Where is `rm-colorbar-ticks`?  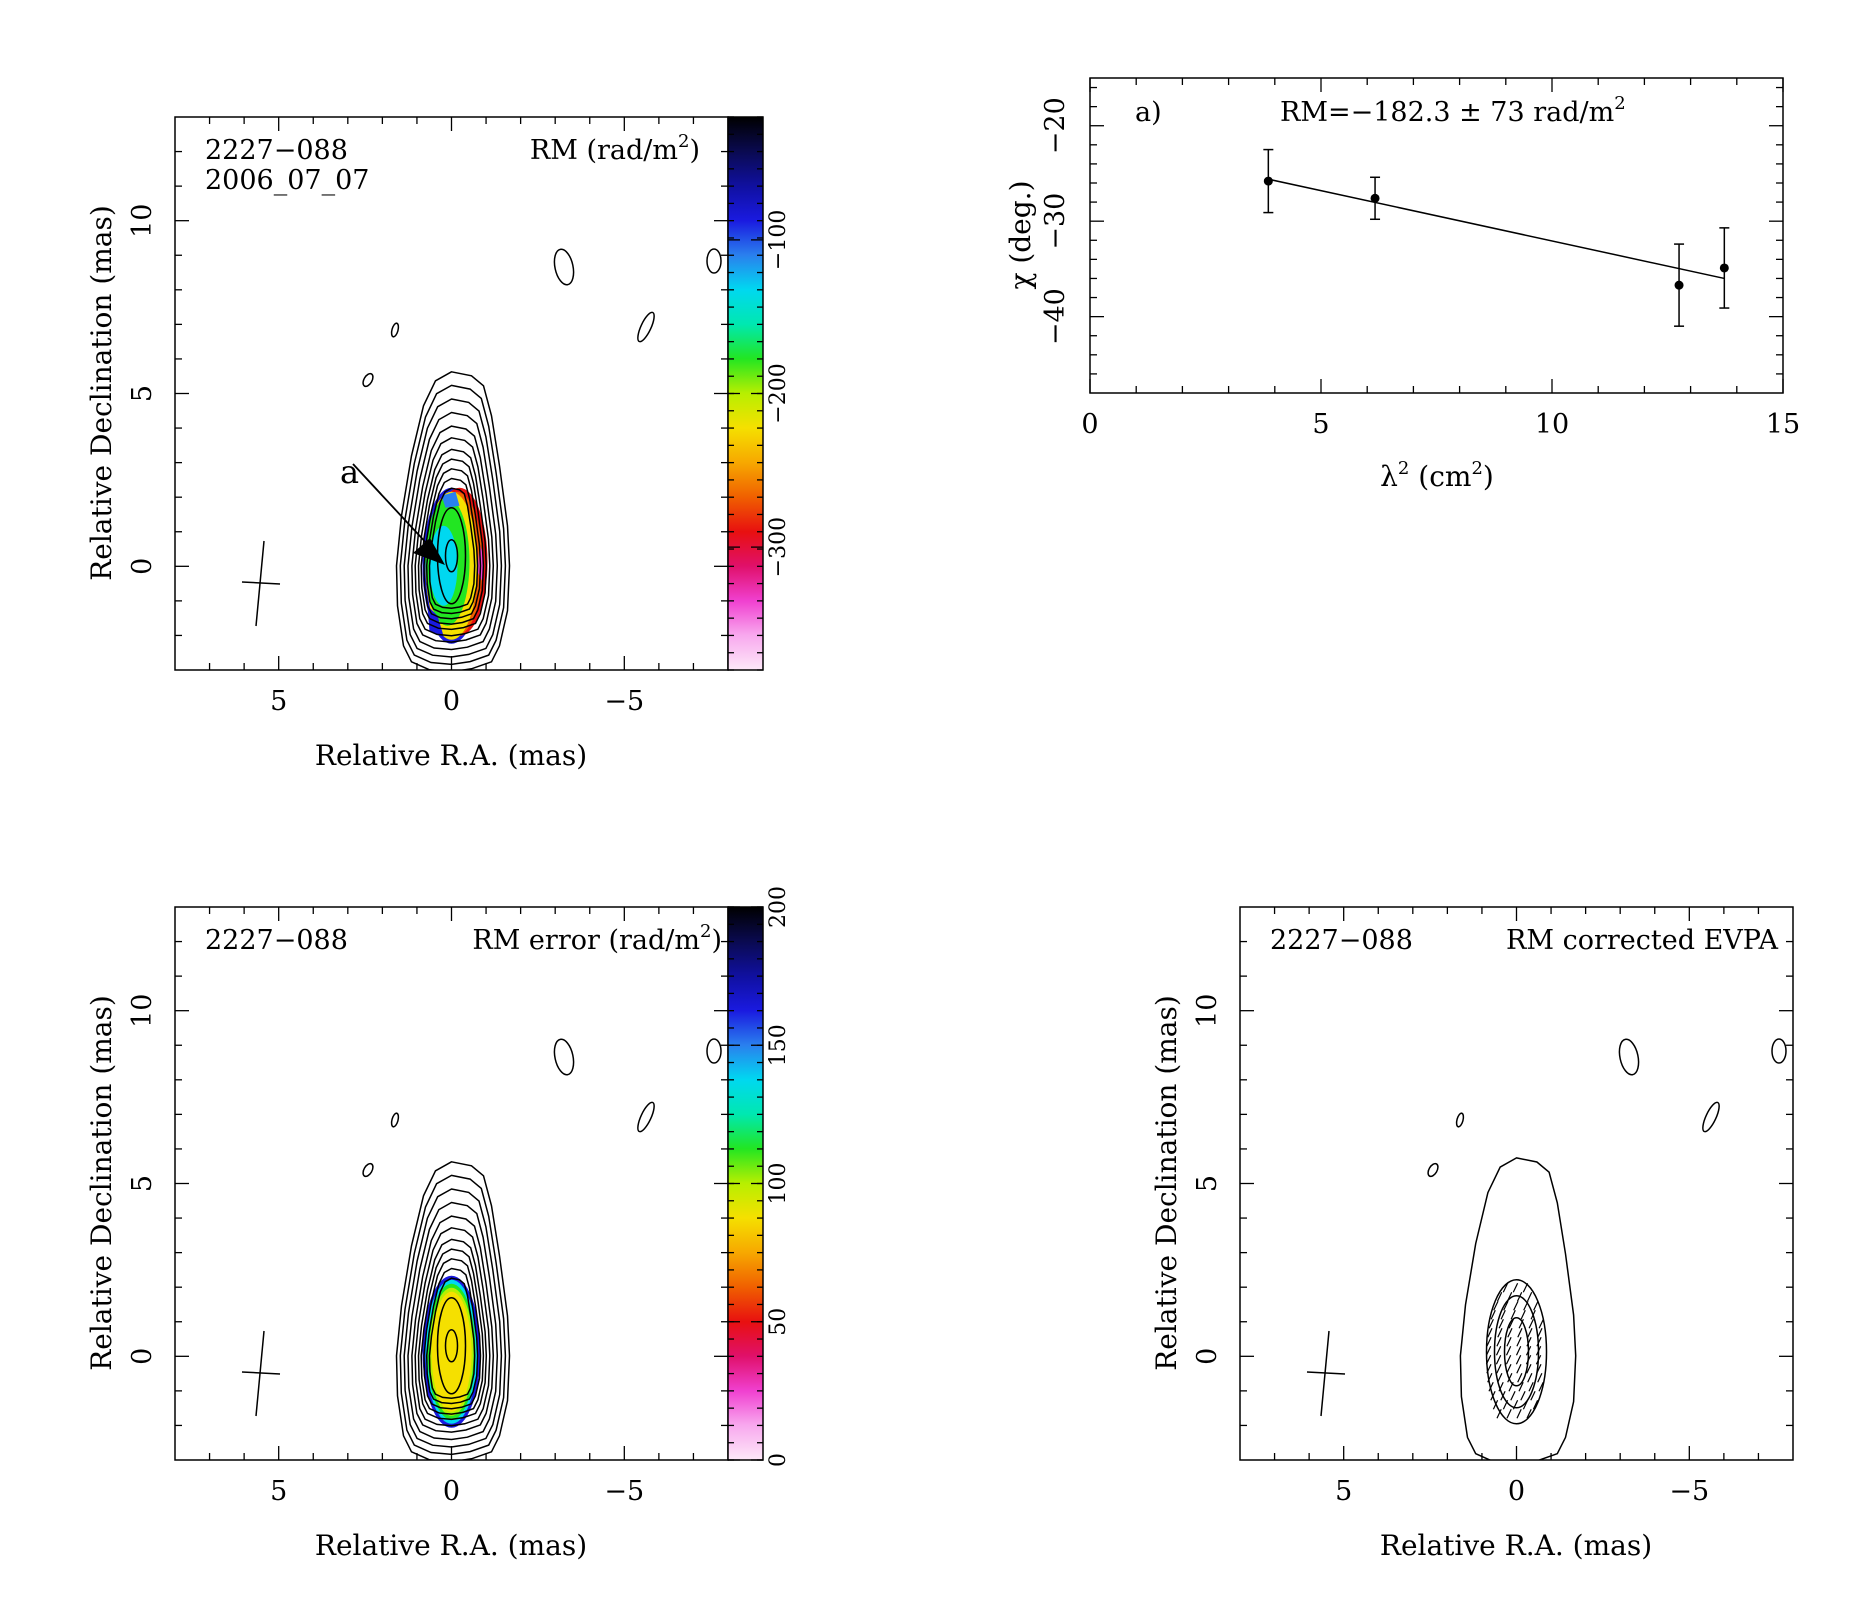 rm-colorbar-ticks is located at coordinates (745, 393).